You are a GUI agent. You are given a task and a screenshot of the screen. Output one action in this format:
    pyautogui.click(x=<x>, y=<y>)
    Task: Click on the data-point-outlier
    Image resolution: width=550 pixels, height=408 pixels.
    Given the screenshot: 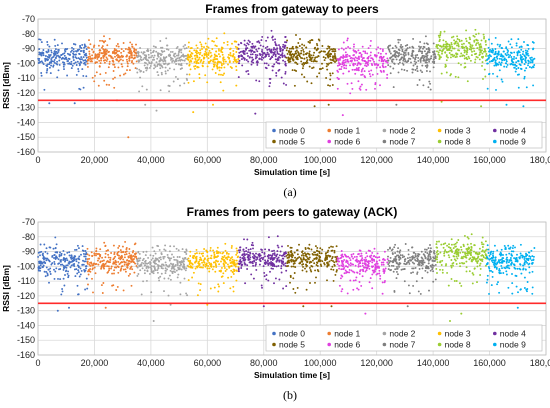 What is the action you would take?
    pyautogui.click(x=156, y=110)
    